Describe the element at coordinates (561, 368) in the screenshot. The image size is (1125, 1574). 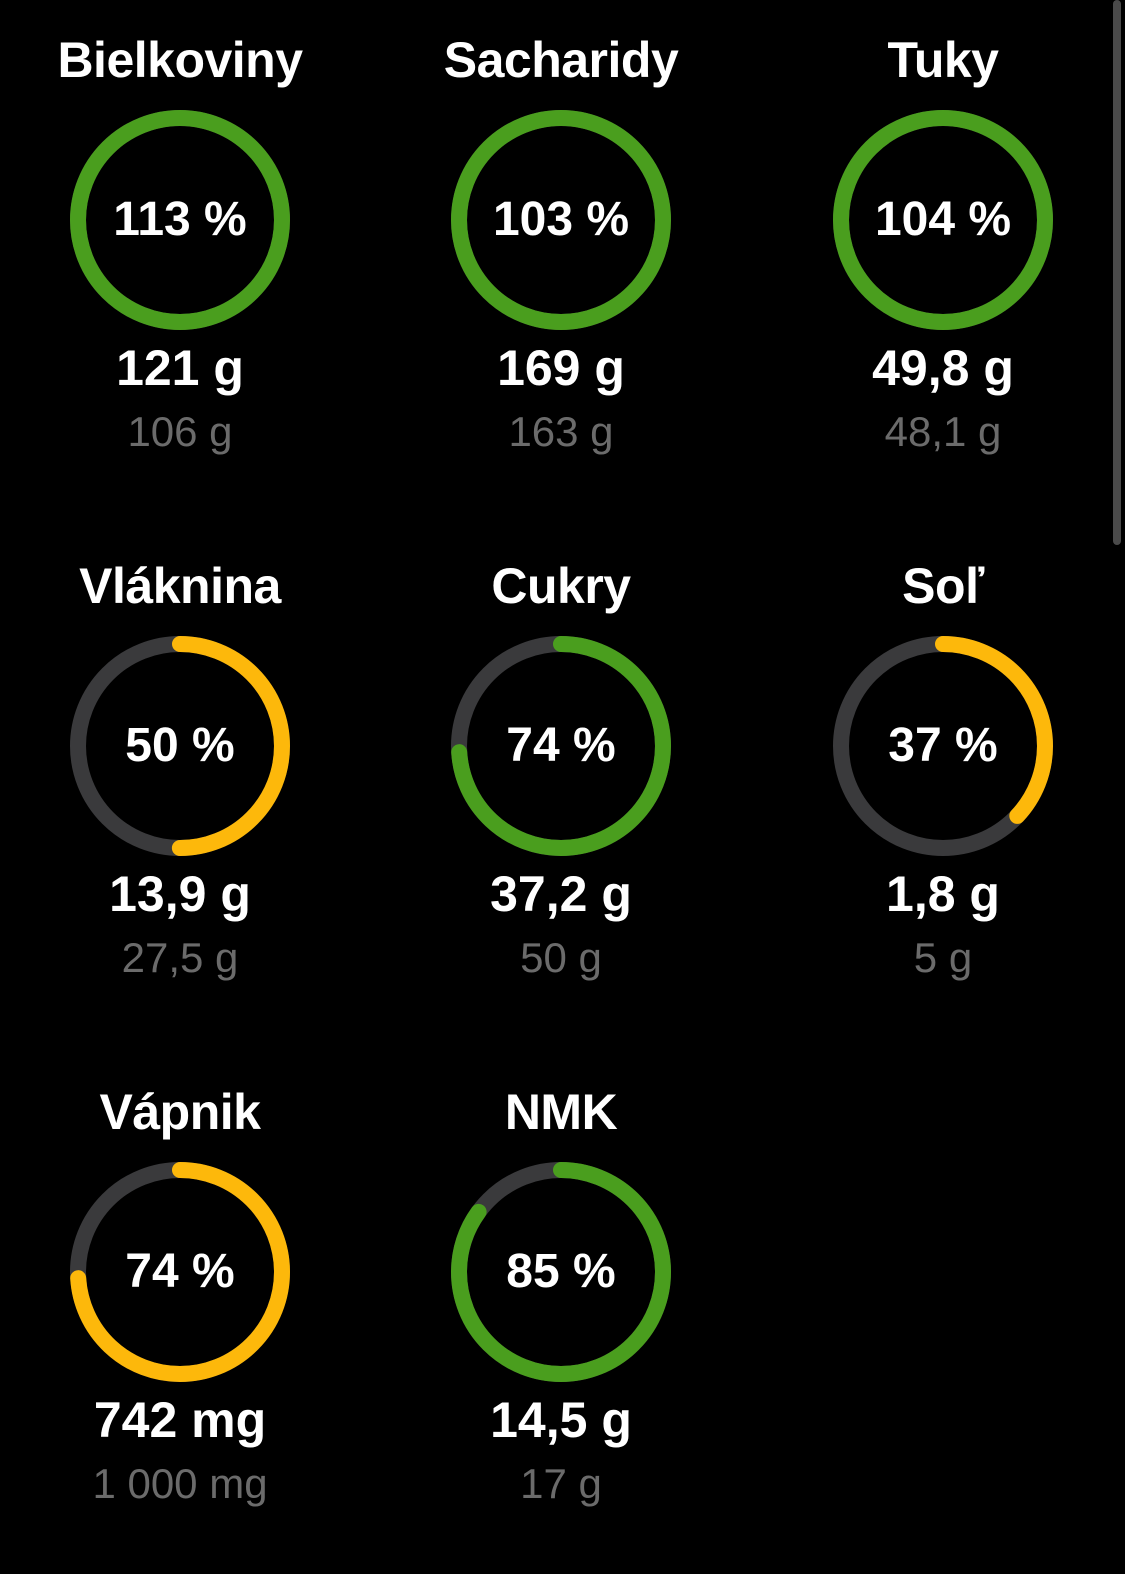
I see `nutrient-value: 169 g` at that location.